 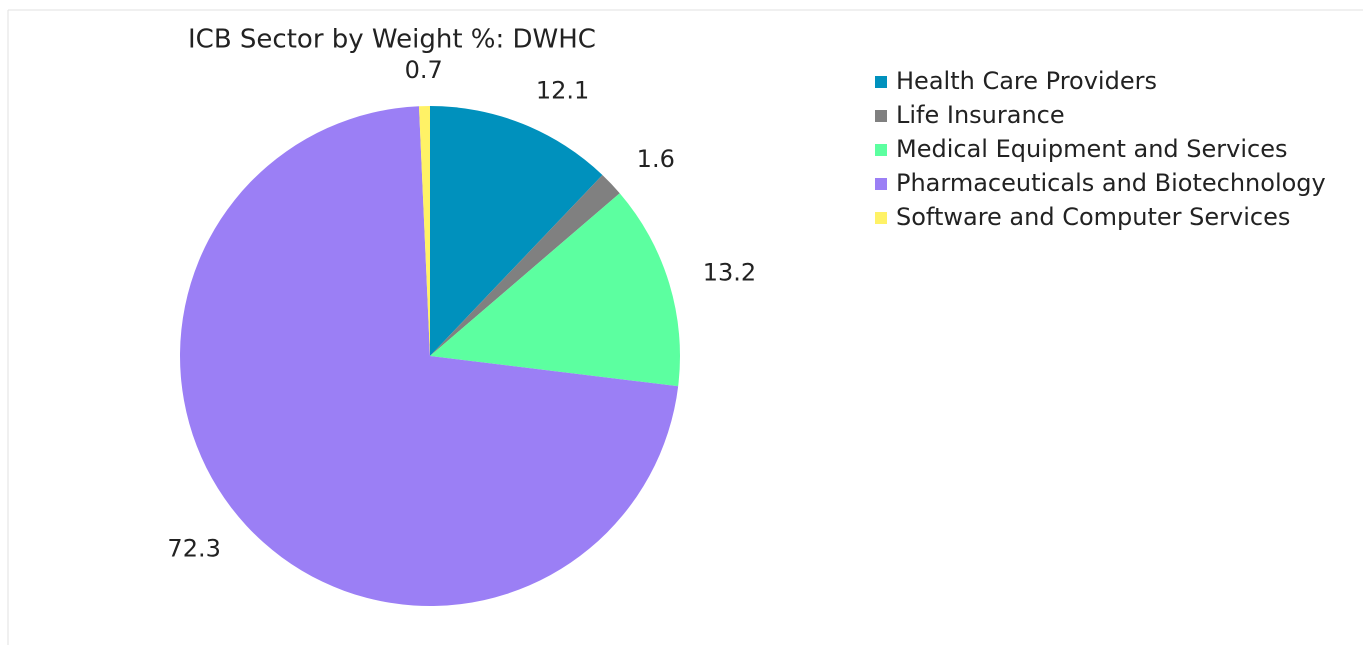 I want to click on legend-label: Software and Computer Services, so click(x=1093, y=217).